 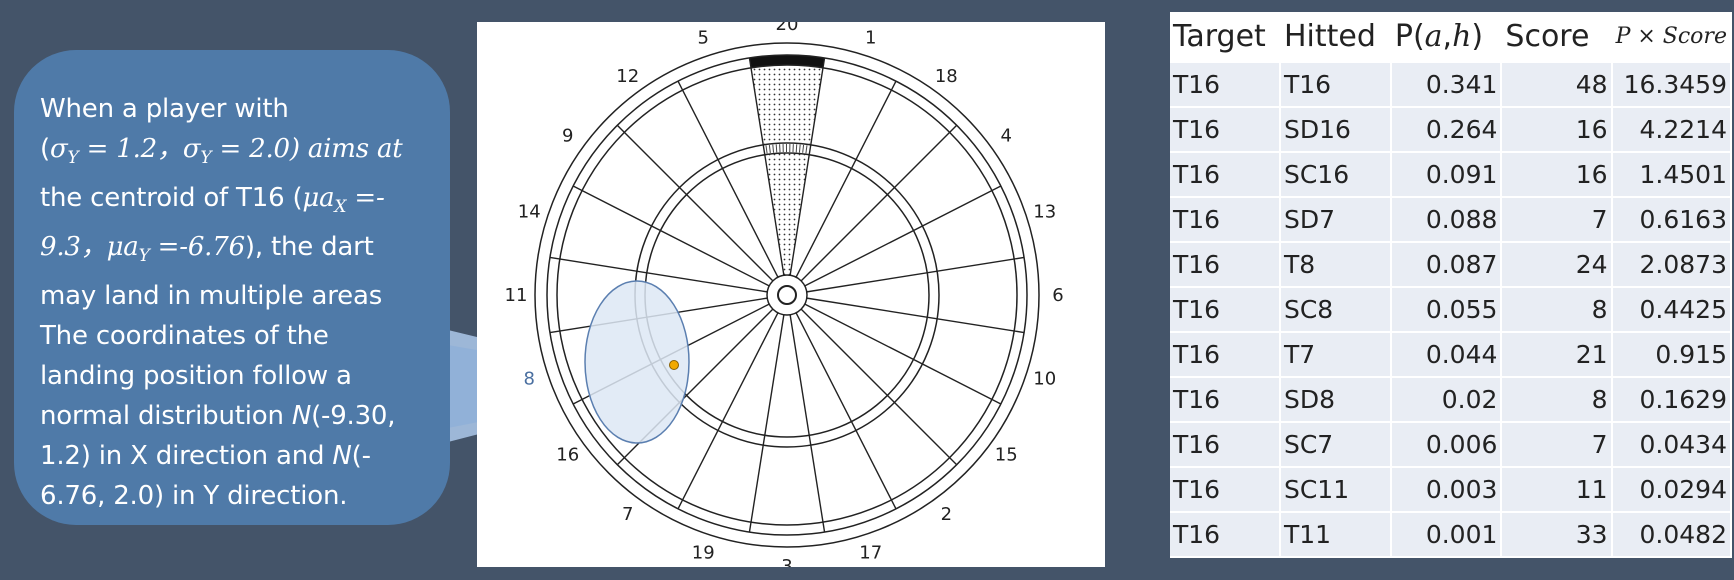 I want to click on callout-line-4: 9.3，μaY =-6.76), the dart, so click(x=207, y=249).